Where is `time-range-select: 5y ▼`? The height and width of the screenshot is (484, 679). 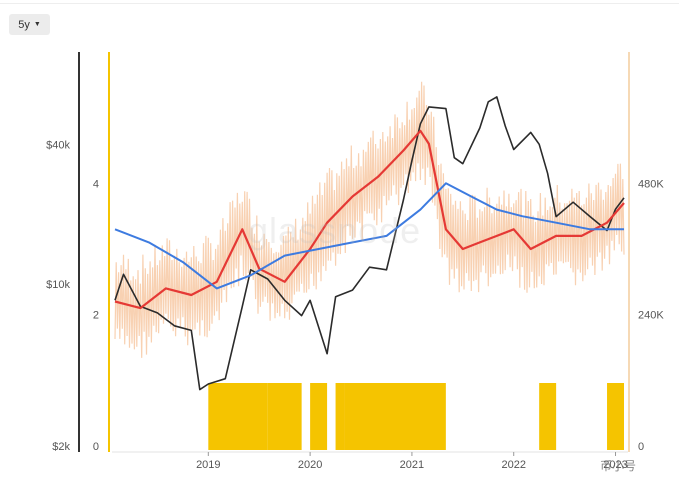 time-range-select: 5y ▼ is located at coordinates (29, 24).